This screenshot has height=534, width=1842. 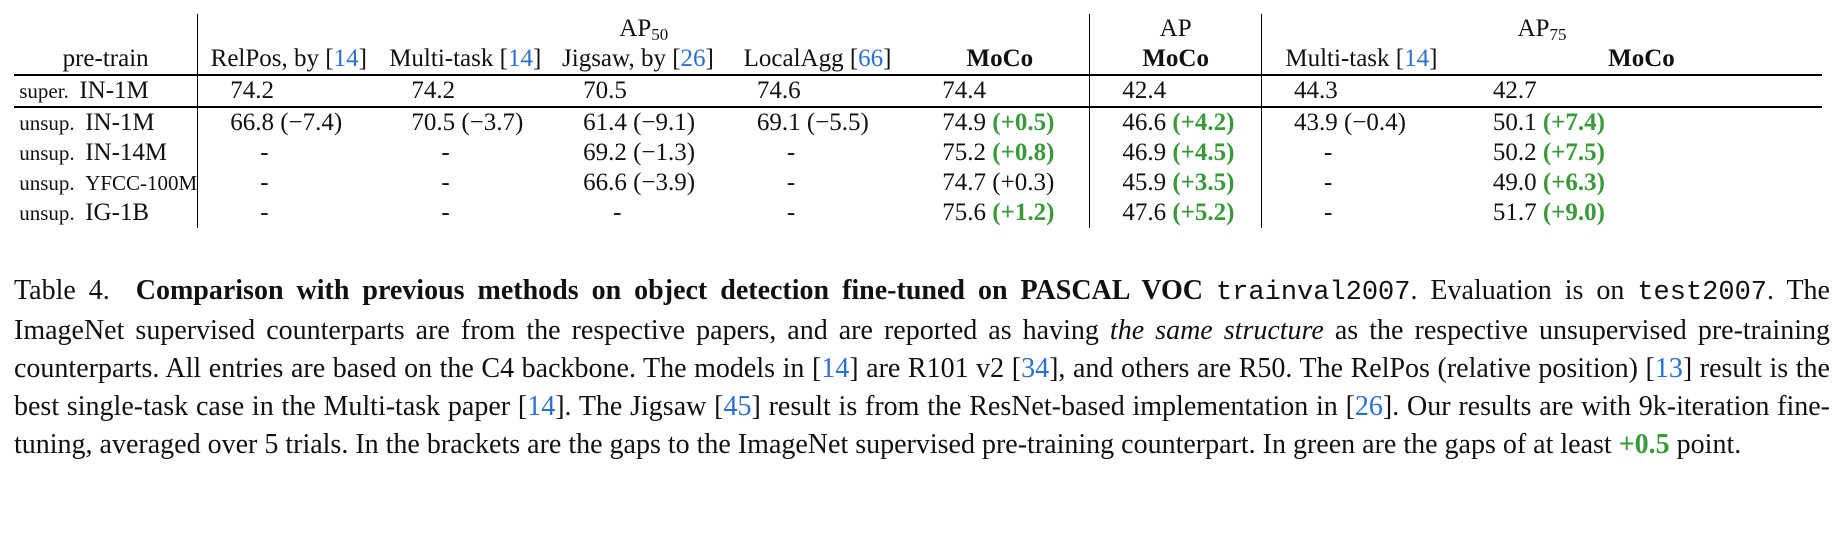 I want to click on value-cell: 42.4, so click(x=1175, y=91).